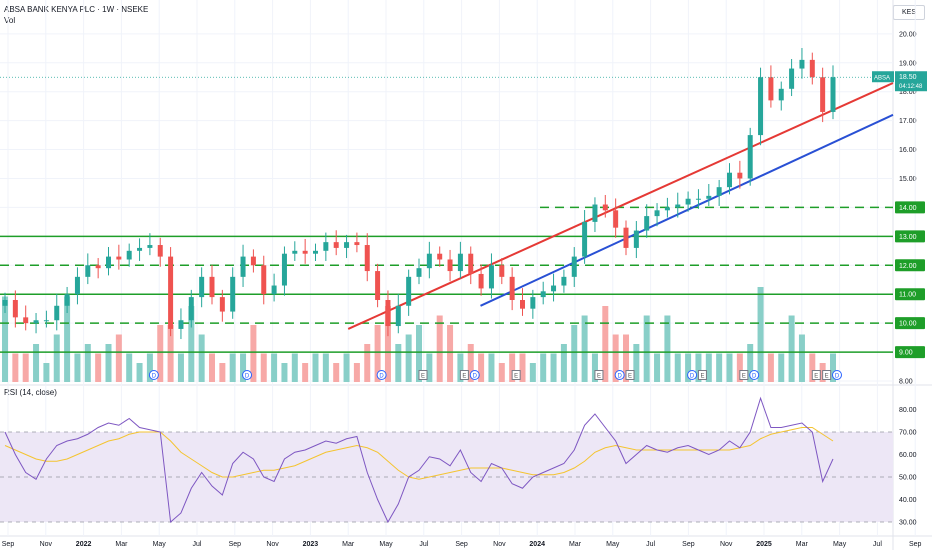 The image size is (932, 550). Describe the element at coordinates (908, 77) in the screenshot. I see `last-price-label: 18.50` at that location.